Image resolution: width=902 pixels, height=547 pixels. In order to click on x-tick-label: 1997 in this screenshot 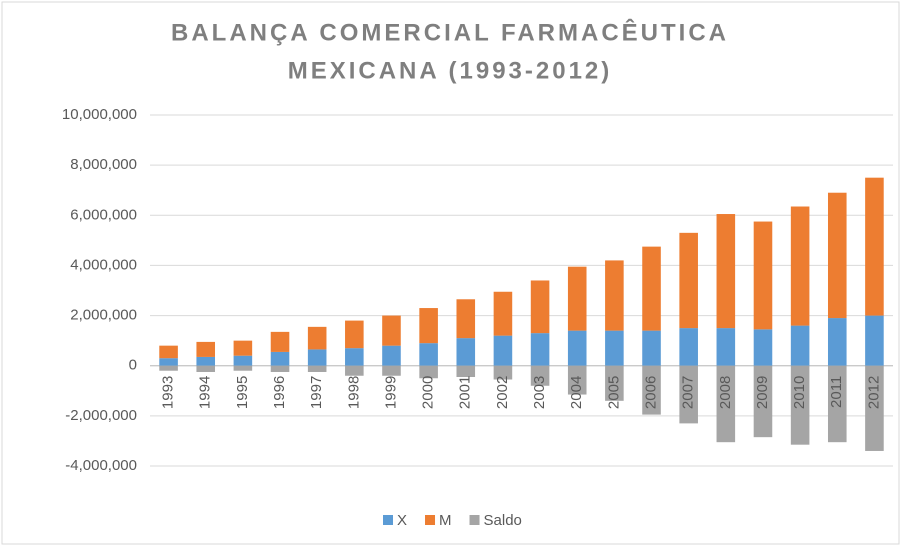, I will do `click(316, 392)`.